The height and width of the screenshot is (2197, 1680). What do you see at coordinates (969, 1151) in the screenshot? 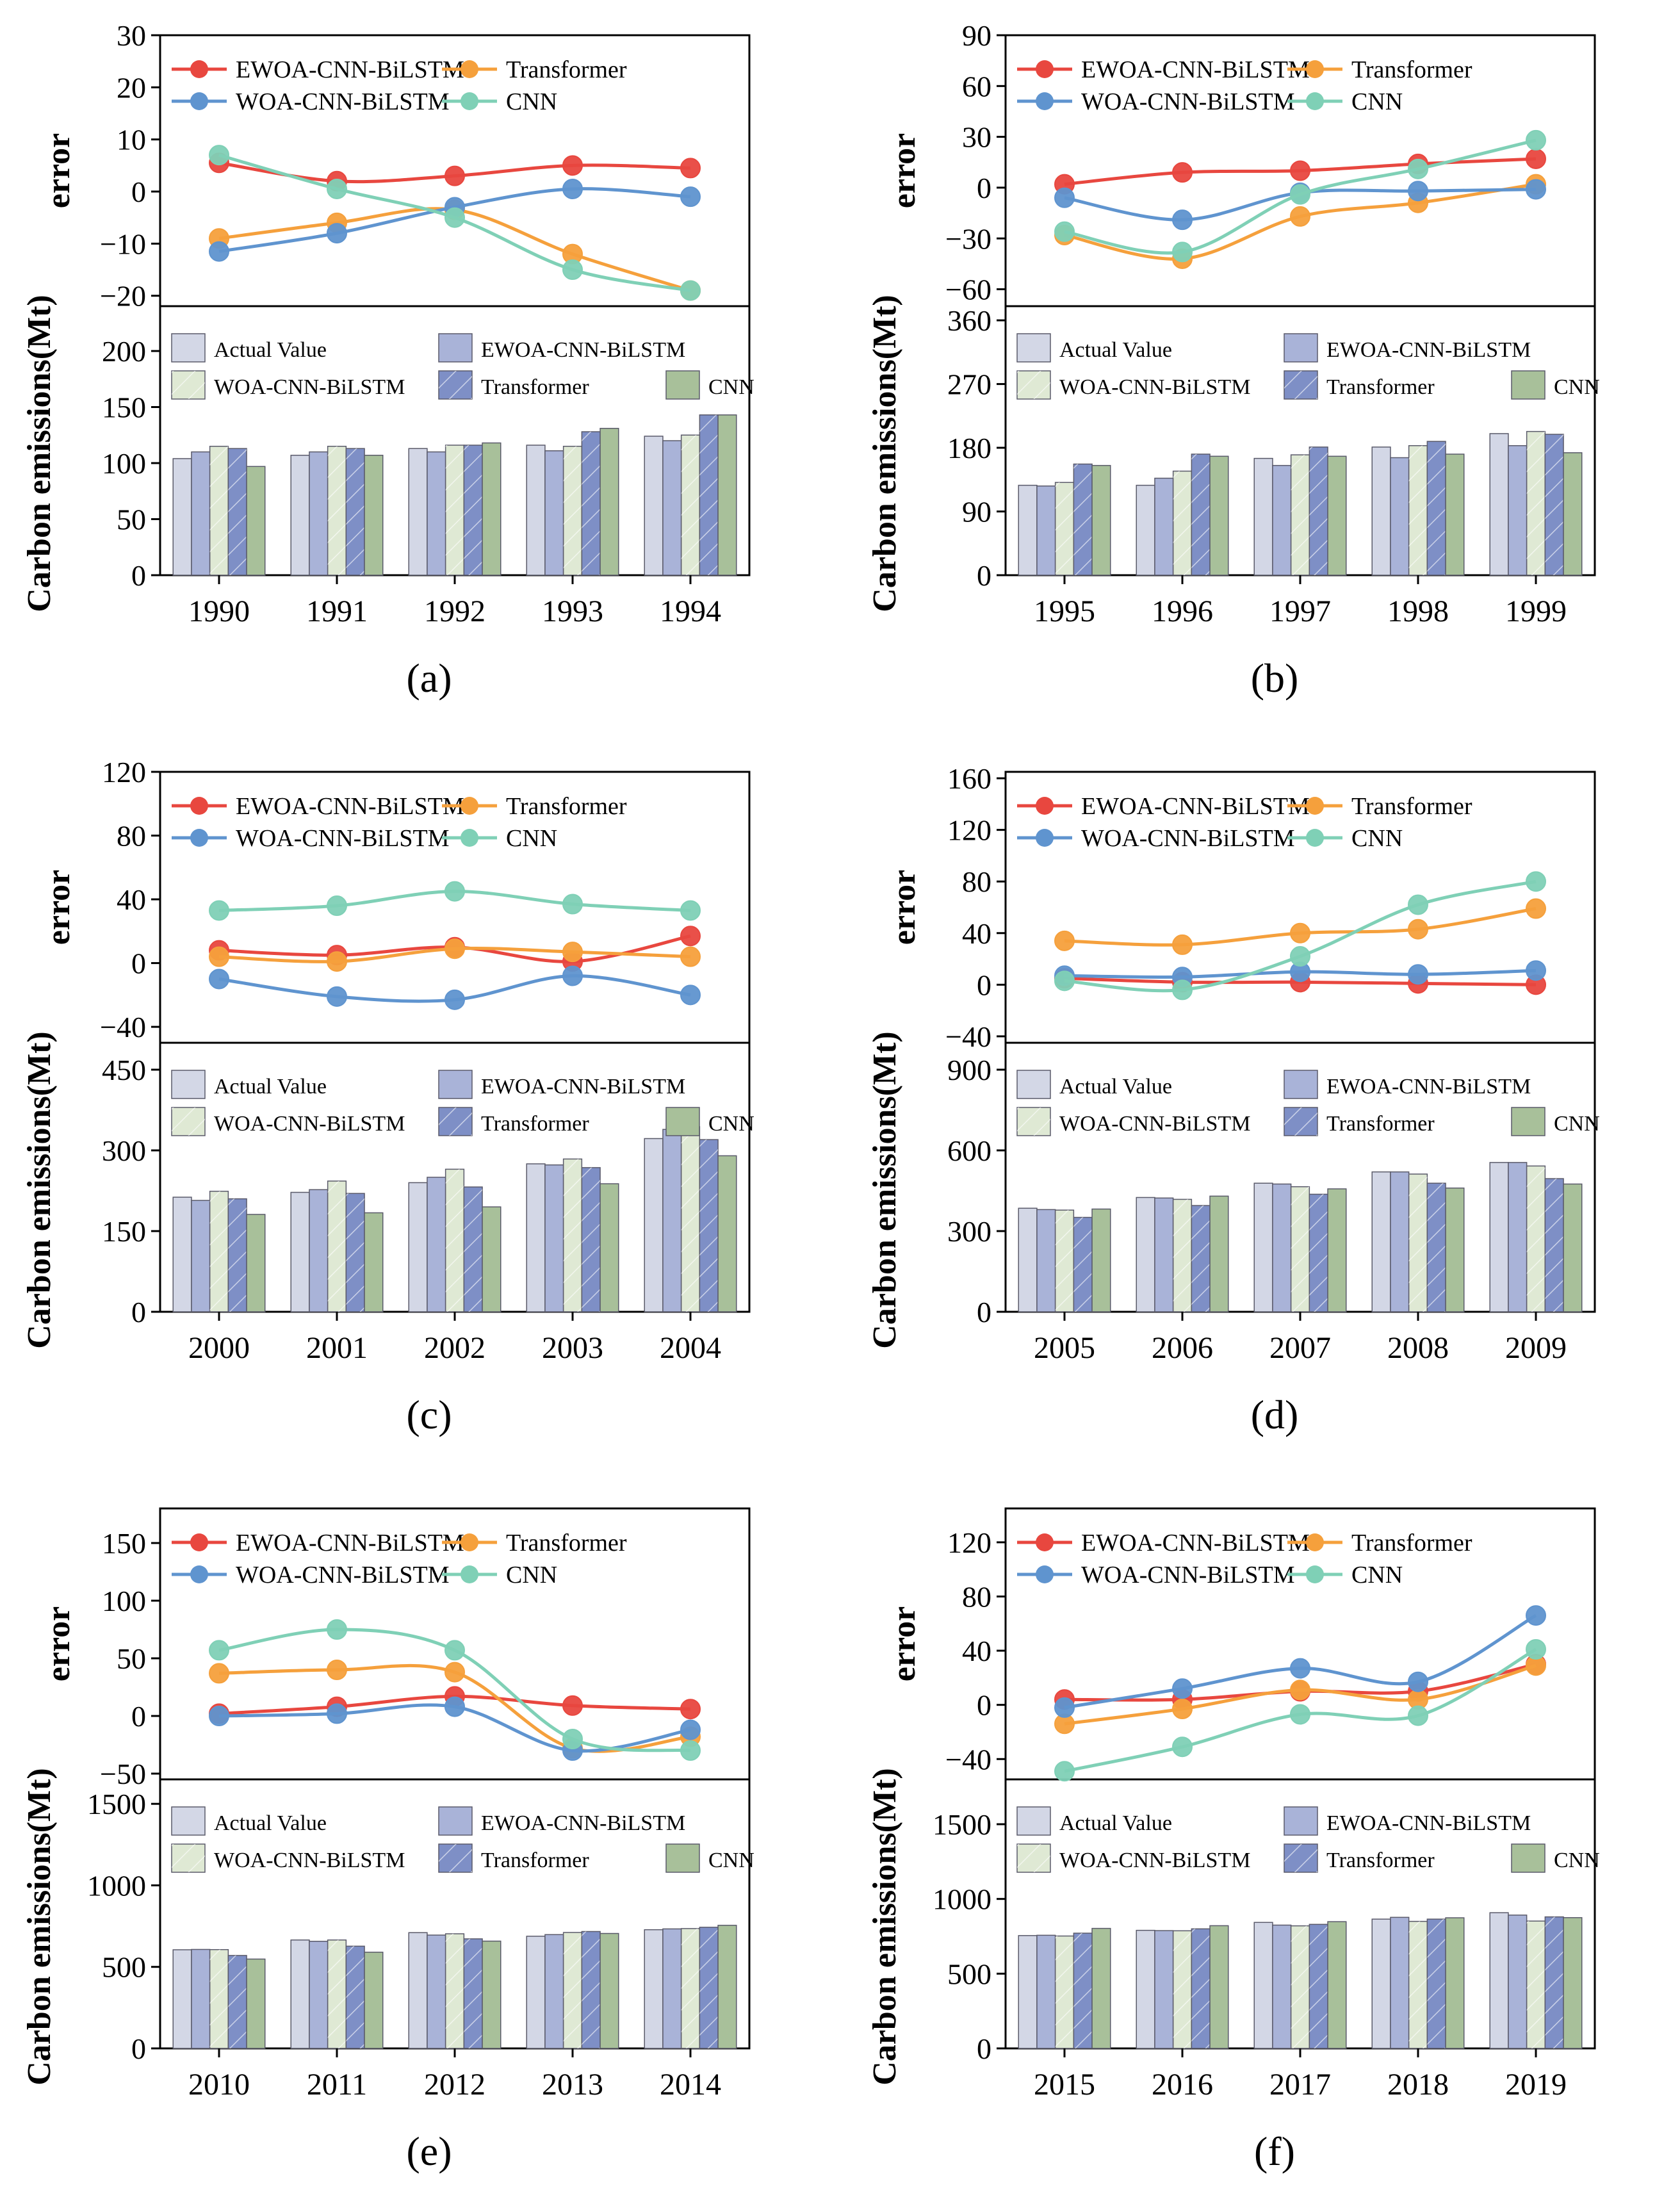
I see `bar-y-tick-label: 600` at bounding box center [969, 1151].